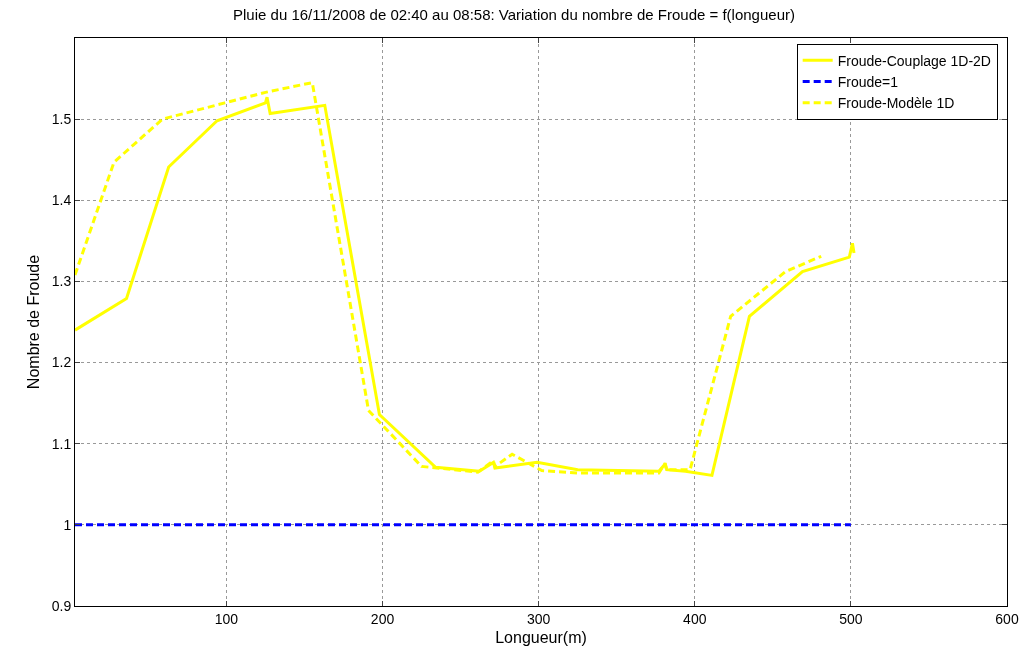 This screenshot has height=666, width=1028. I want to click on y-tick-label: 1.5, so click(61, 119).